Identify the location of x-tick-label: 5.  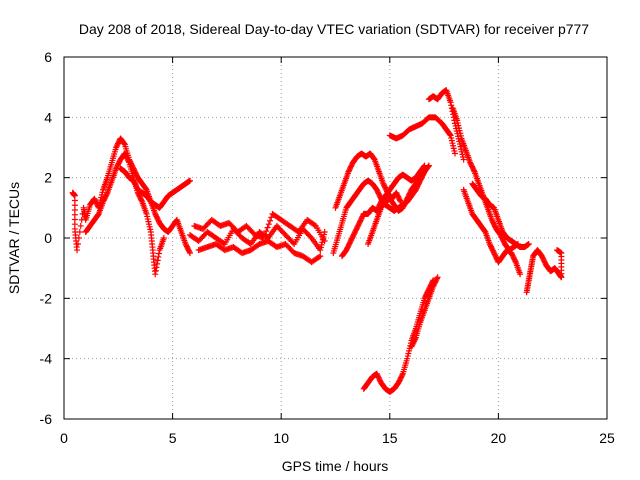
(173, 438).